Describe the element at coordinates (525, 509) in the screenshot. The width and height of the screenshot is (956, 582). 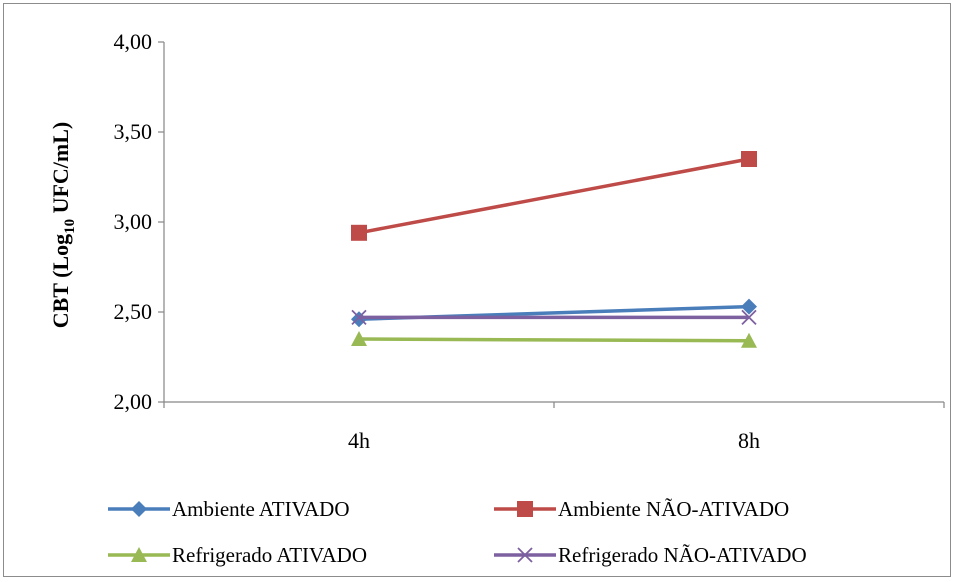
I see `legend-marker-ambiente-nao-ativado` at that location.